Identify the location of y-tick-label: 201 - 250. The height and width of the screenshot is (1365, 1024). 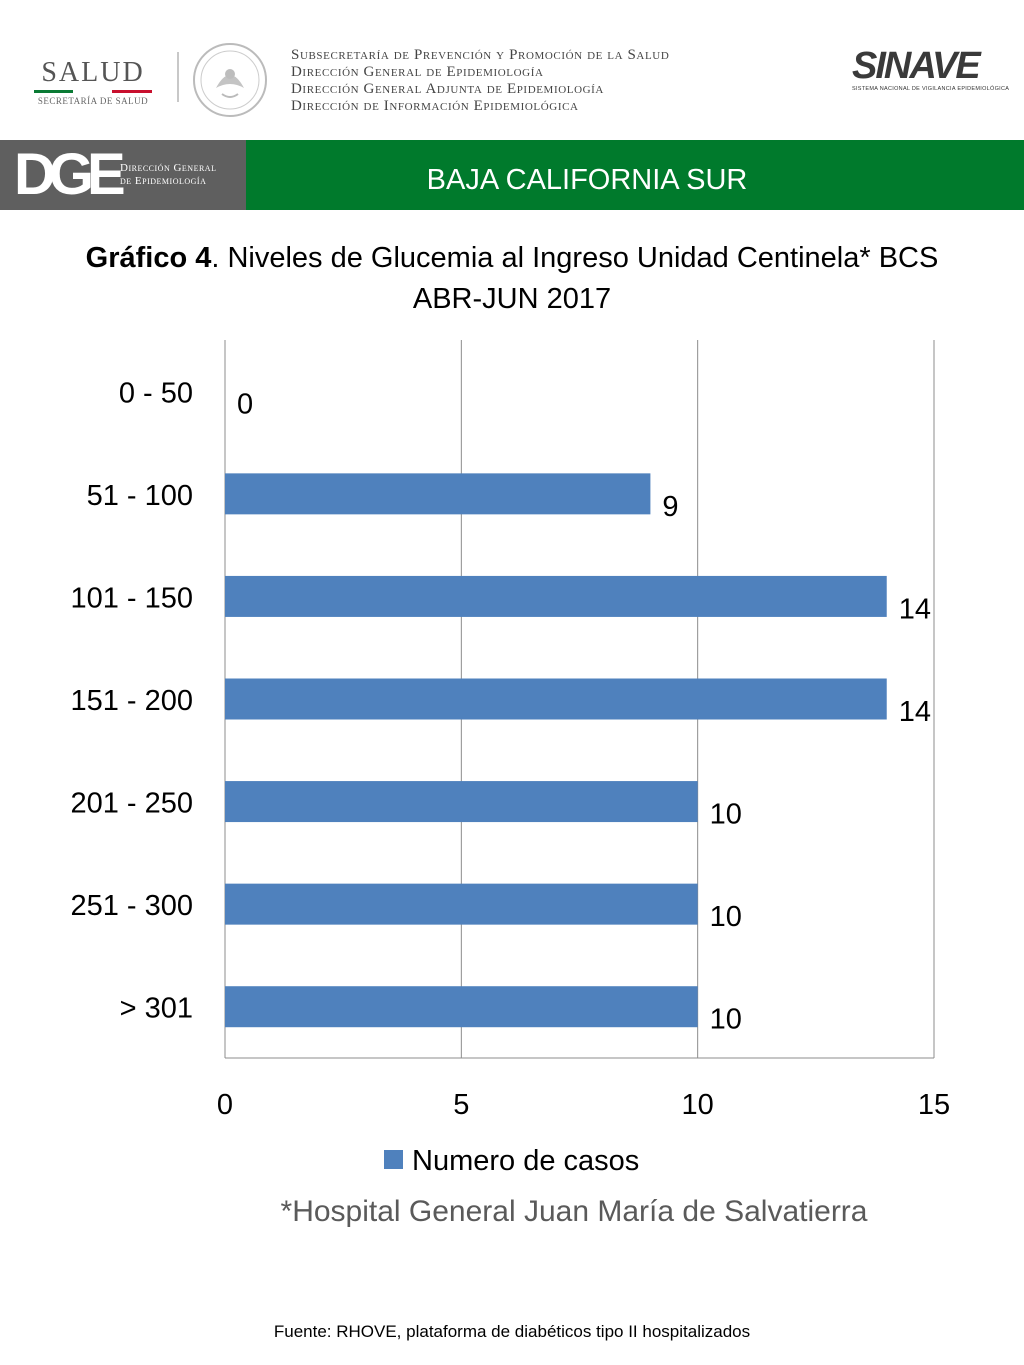
(131, 804).